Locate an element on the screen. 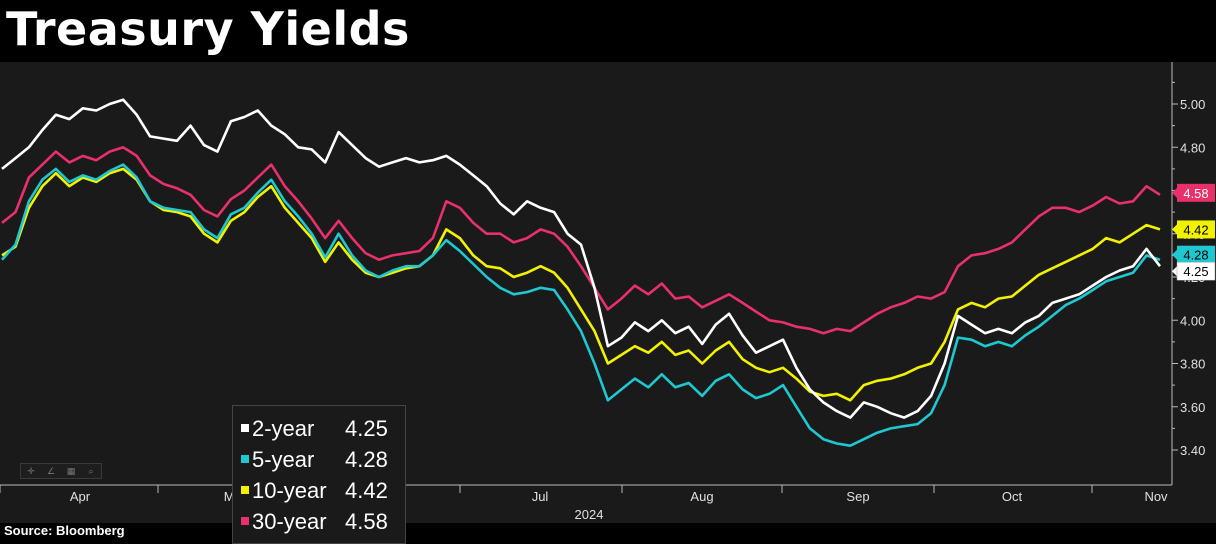  last-value-tag-5-year is located at coordinates (1196, 254).